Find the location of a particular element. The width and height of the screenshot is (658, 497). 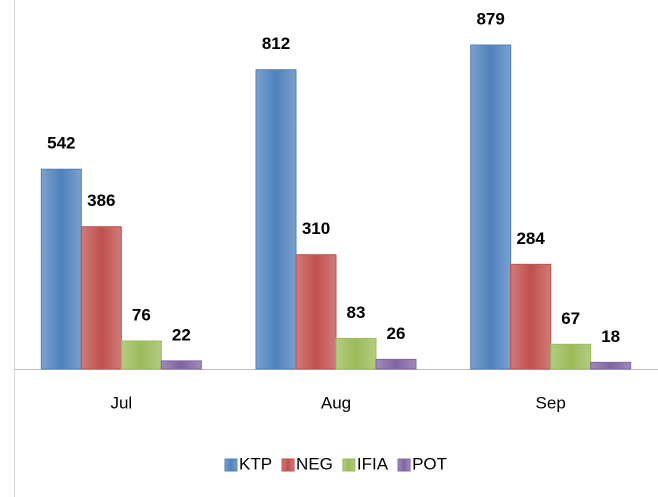

value-label: 18 is located at coordinates (610, 336).